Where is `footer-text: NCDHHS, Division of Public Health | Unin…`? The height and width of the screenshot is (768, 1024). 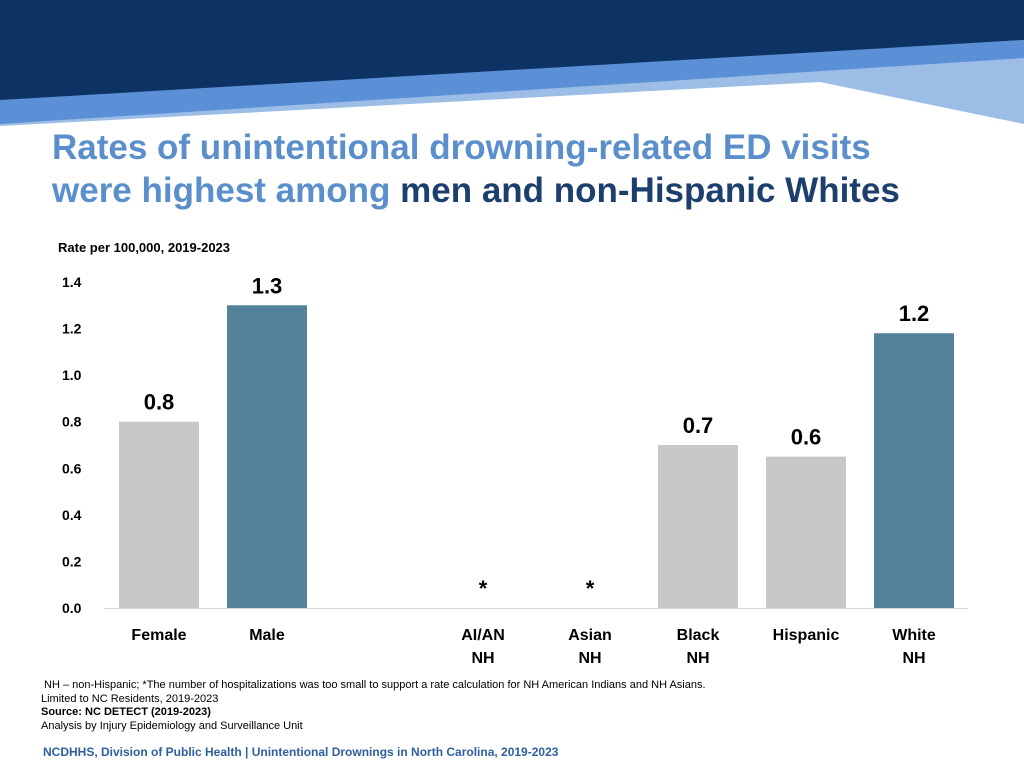
footer-text: NCDHHS, Division of Public Health | Unin… is located at coordinates (301, 752).